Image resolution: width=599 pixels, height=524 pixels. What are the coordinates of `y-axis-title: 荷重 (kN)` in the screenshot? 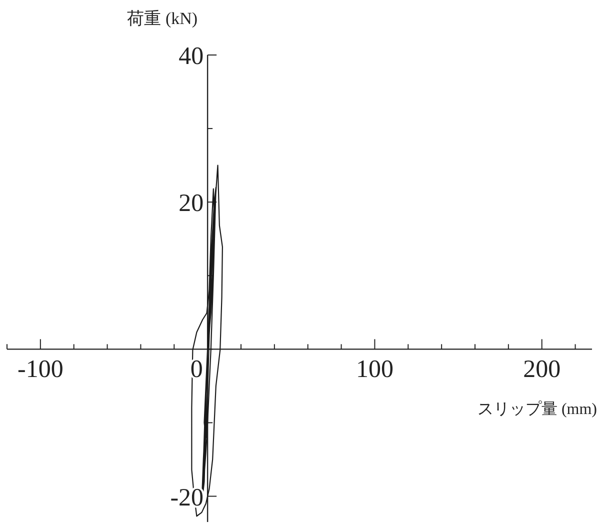 It's located at (162, 18).